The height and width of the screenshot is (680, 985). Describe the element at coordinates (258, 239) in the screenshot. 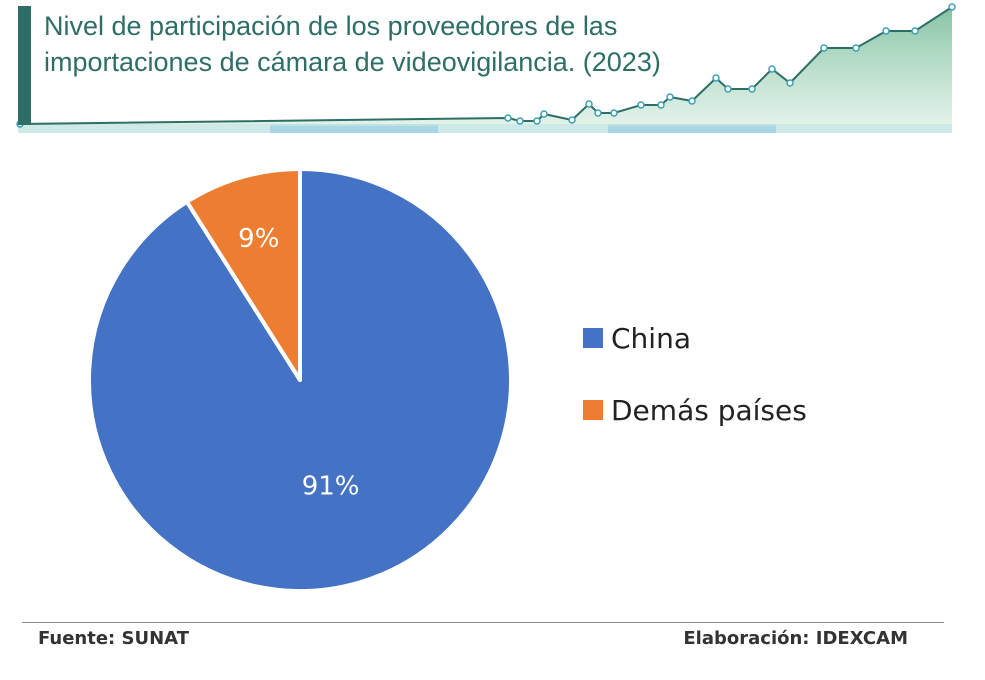

I see `data-label-demas-paises: 9%` at that location.